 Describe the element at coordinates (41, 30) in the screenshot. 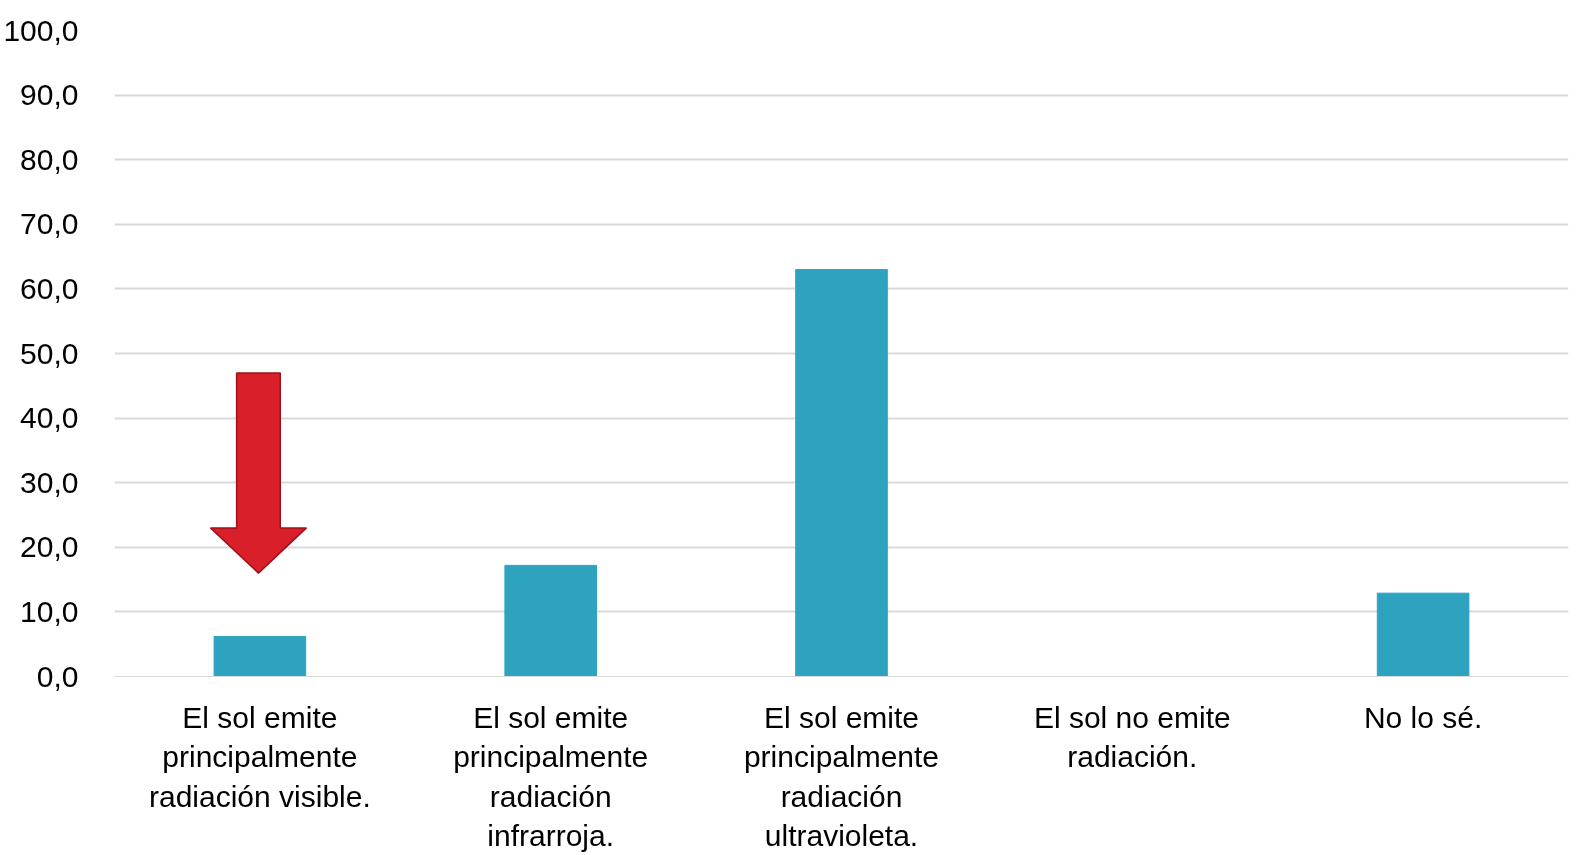

I see `y-tick-label: 100,0` at that location.